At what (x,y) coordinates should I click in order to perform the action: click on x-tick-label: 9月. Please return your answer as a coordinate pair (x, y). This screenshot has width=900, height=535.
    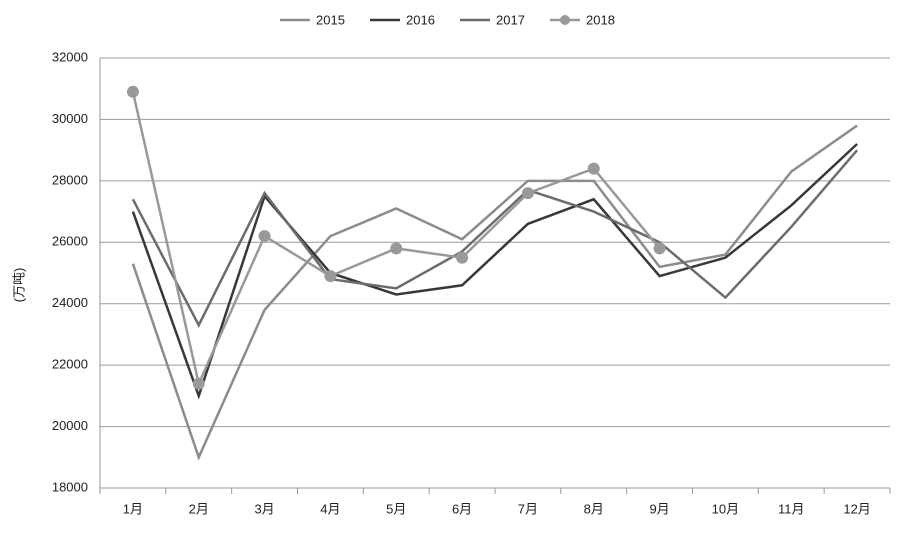
    Looking at the image, I should click on (659, 508).